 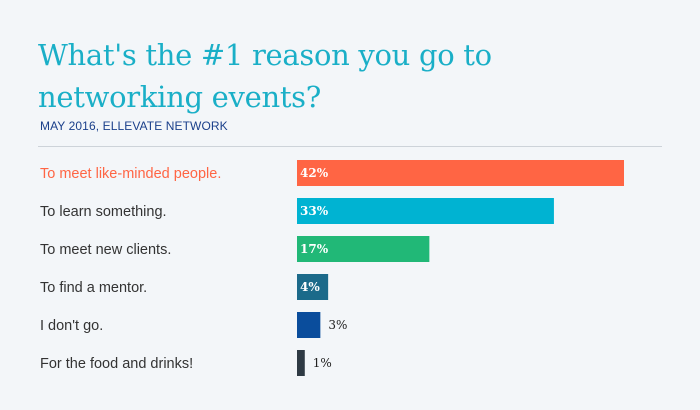 What do you see at coordinates (116, 364) in the screenshot?
I see `category-label: For the food and drinks!` at bounding box center [116, 364].